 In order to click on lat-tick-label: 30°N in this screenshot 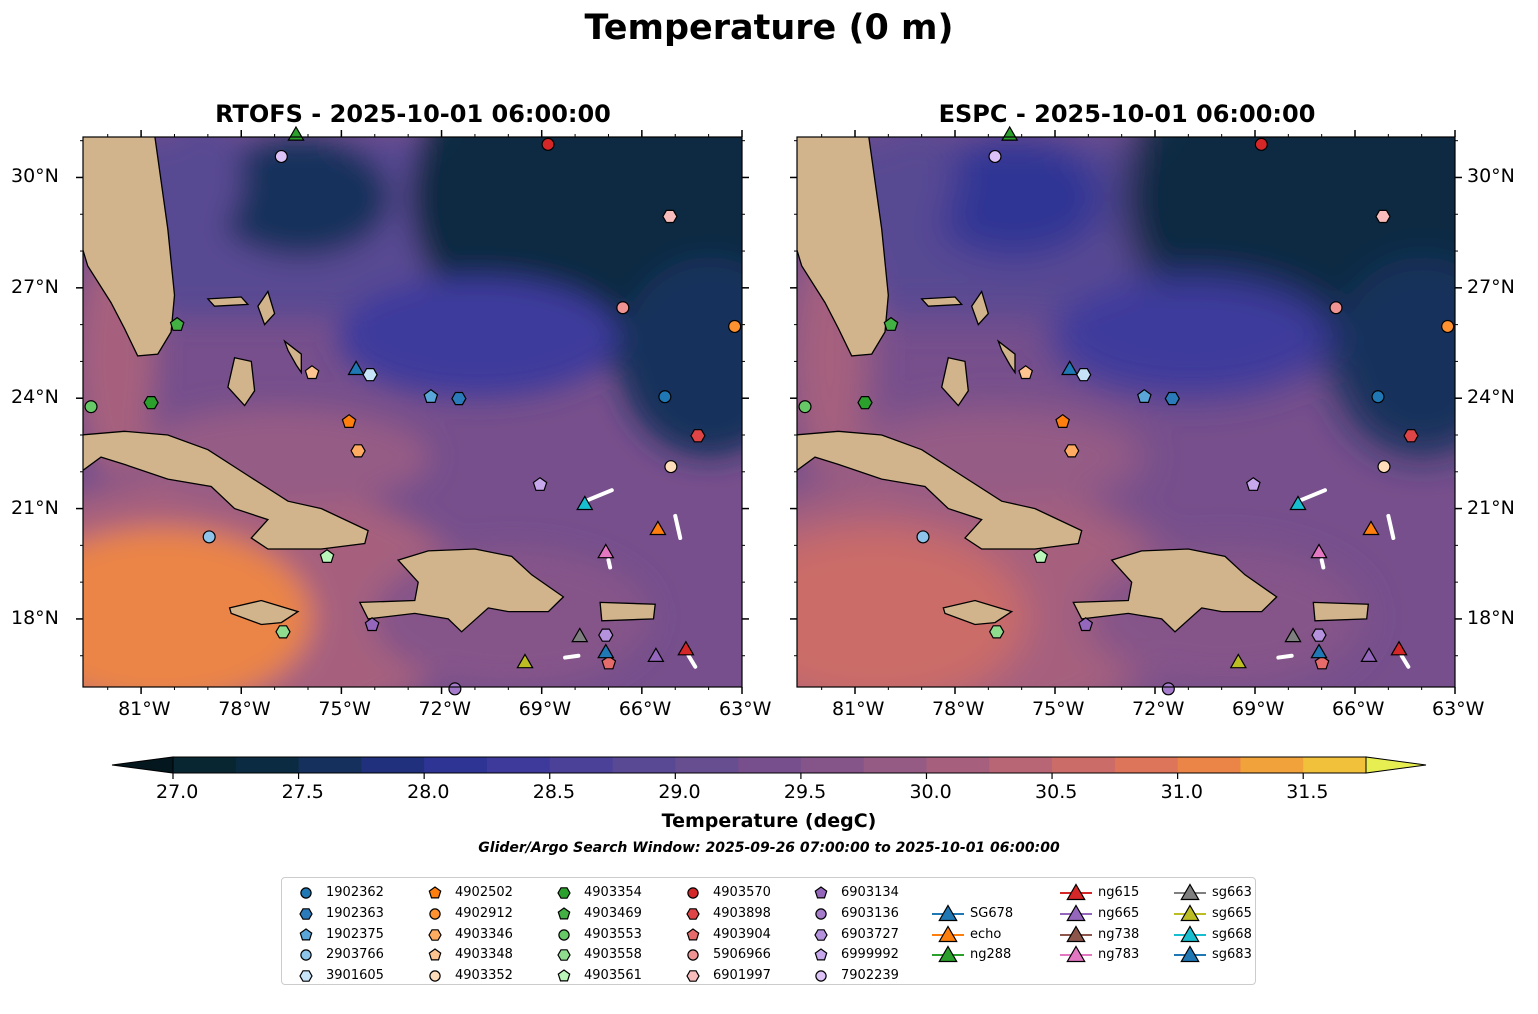, I will do `click(35, 176)`.